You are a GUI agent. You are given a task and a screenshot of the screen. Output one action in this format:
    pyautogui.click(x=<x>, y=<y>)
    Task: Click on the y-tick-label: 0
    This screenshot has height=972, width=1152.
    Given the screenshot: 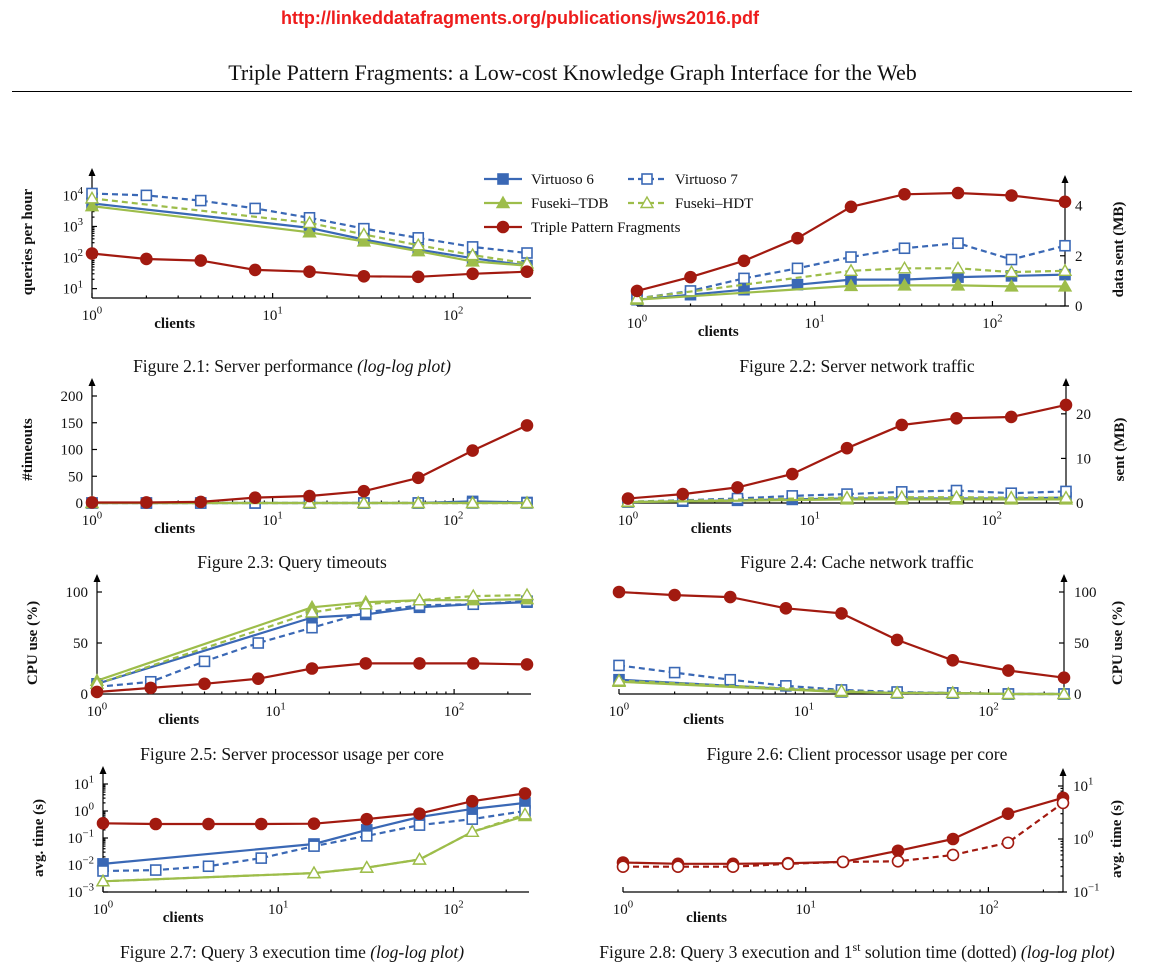 What is the action you would take?
    pyautogui.click(x=1078, y=695)
    